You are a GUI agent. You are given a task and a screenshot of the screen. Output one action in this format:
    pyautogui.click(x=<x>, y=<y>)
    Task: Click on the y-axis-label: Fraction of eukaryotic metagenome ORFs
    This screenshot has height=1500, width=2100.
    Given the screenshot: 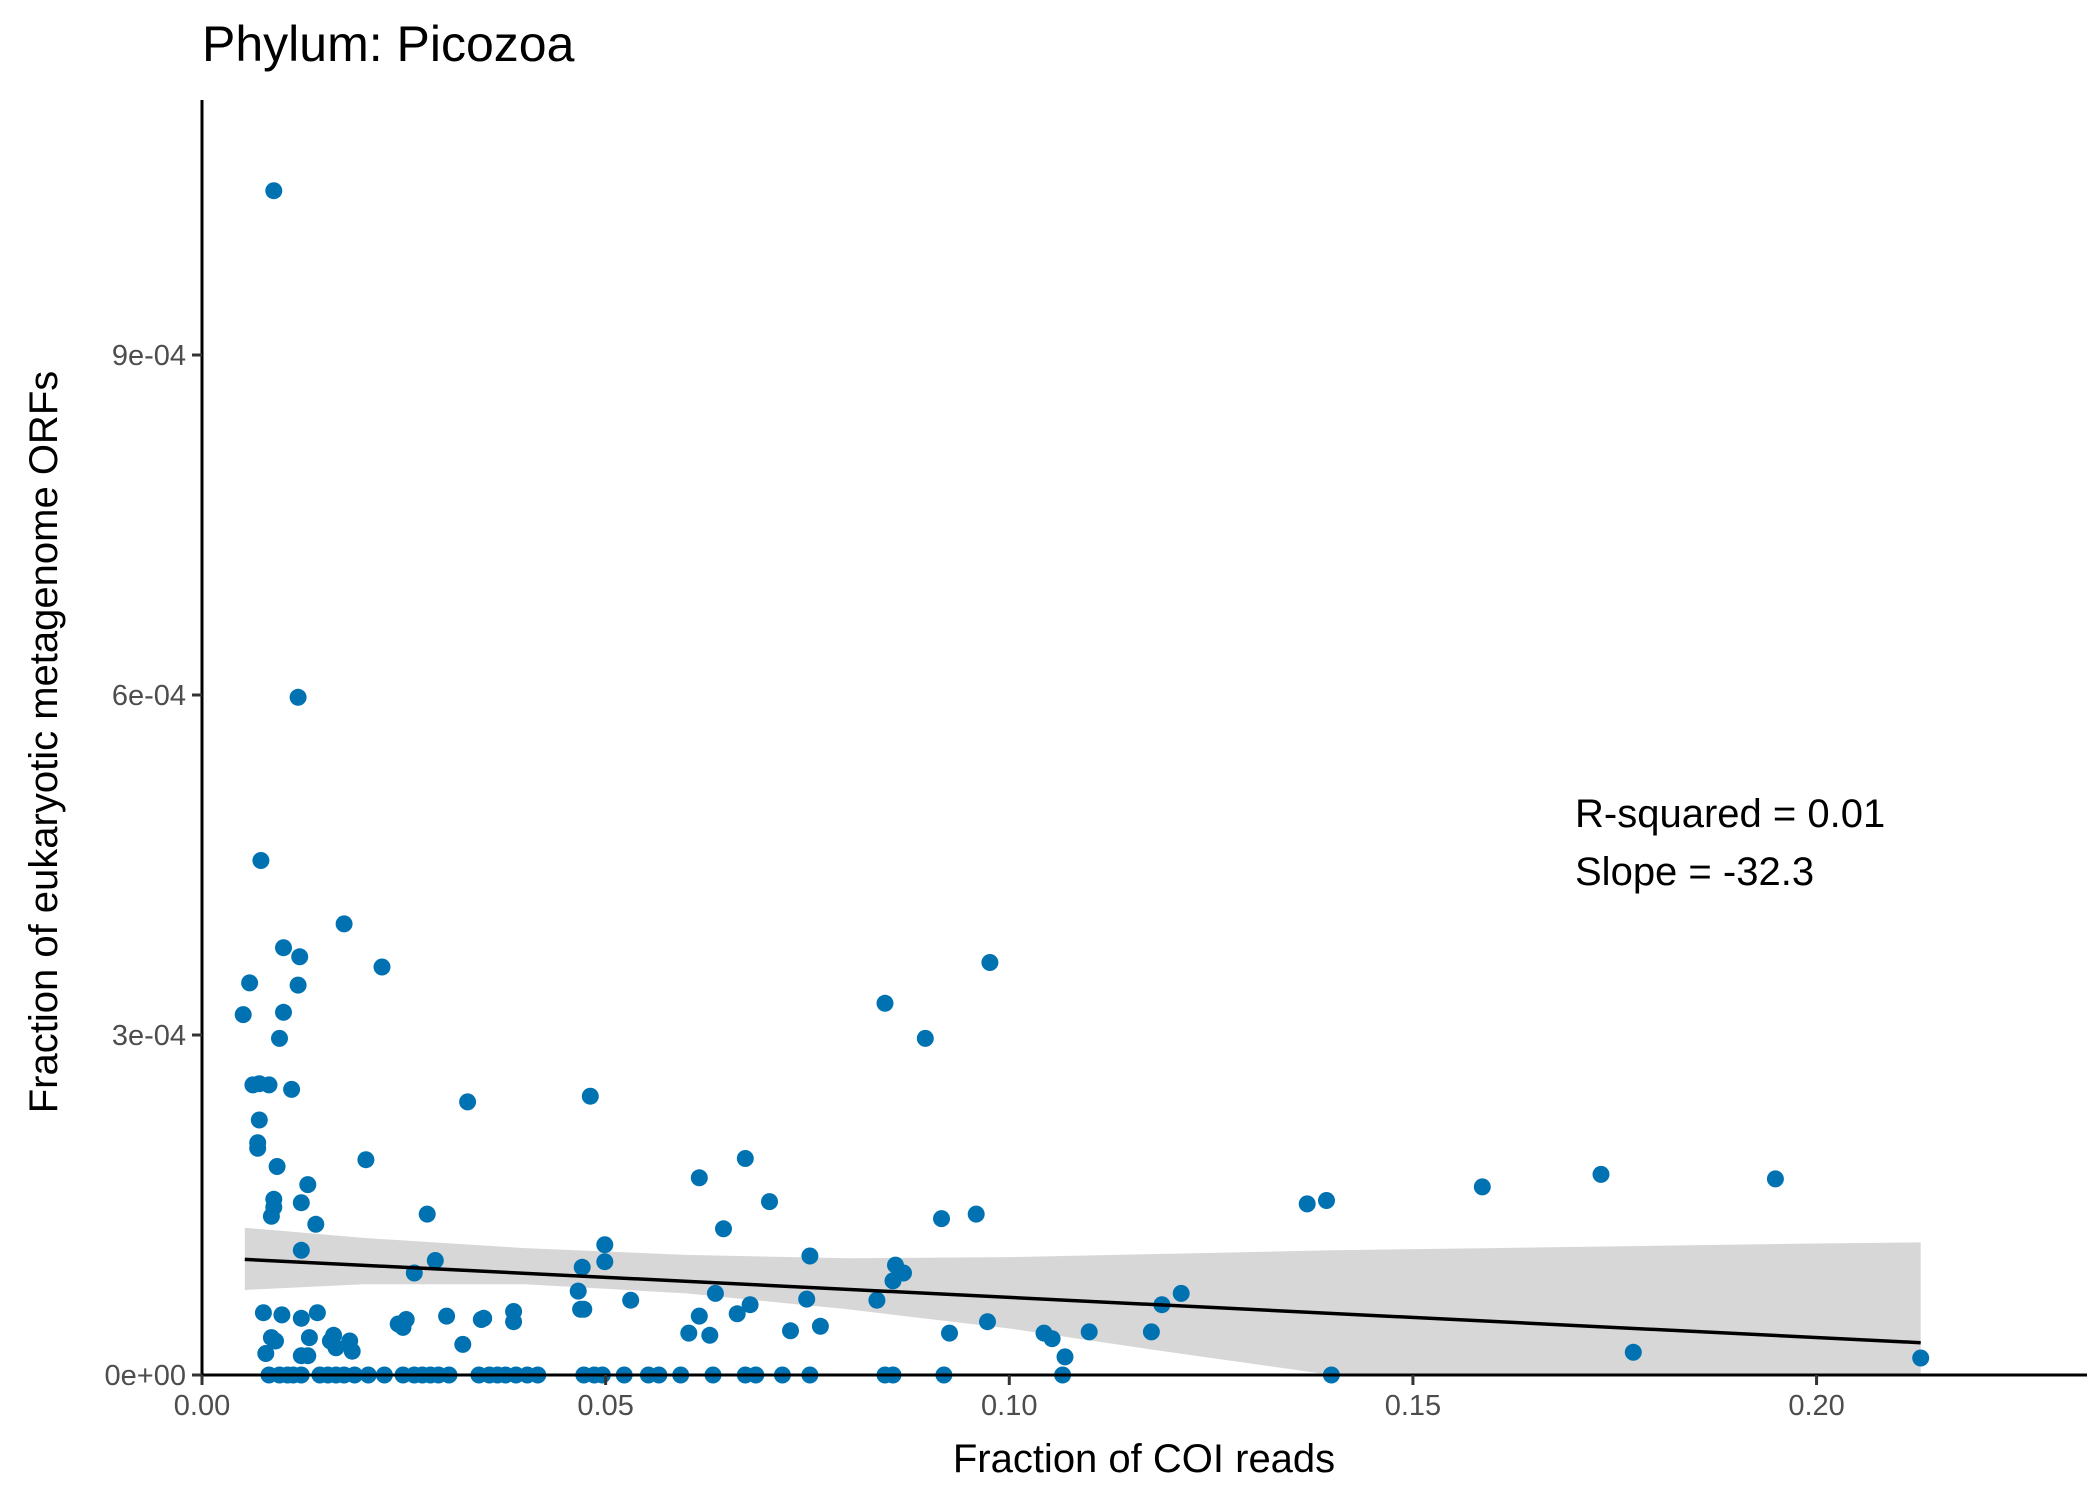 What is the action you would take?
    pyautogui.click(x=44, y=742)
    